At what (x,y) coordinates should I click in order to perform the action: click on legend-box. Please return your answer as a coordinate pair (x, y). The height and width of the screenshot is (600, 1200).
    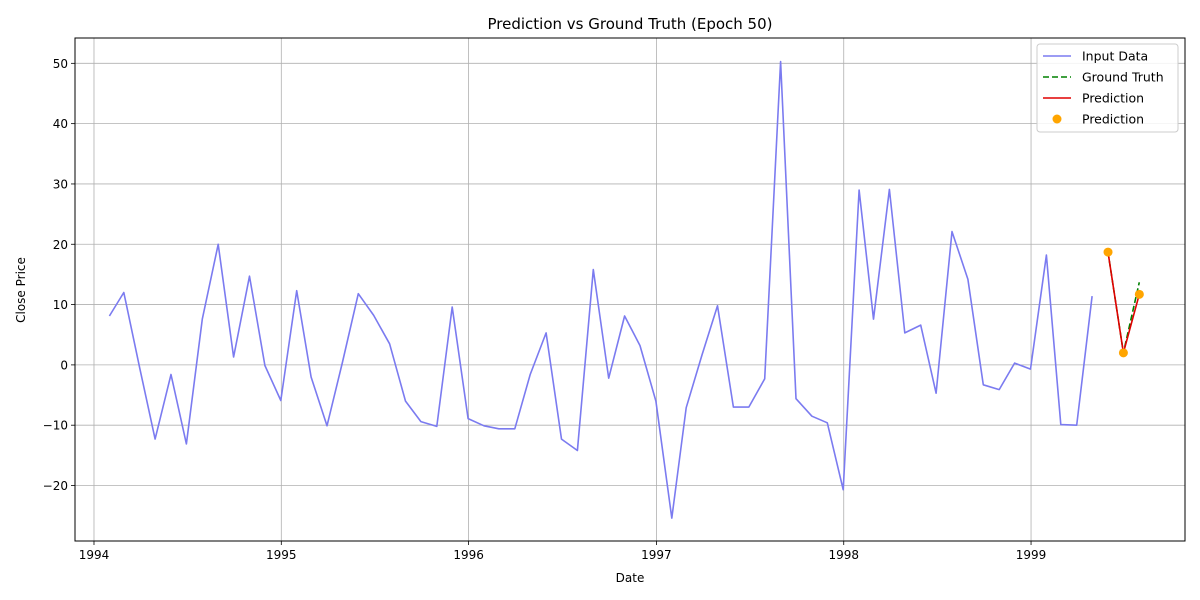
    Looking at the image, I should click on (1107, 88).